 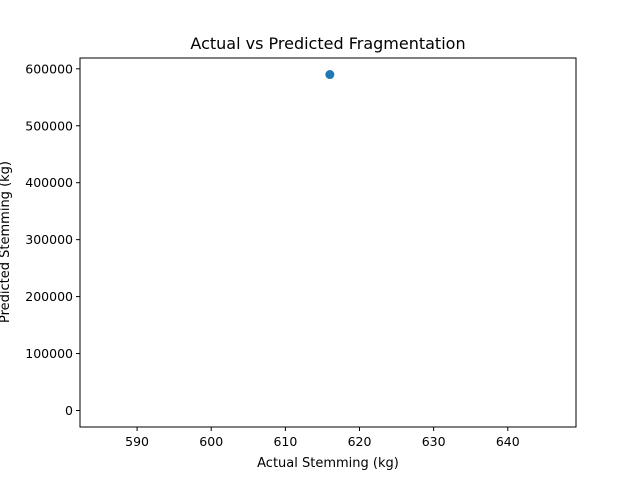 I want to click on x-axis-ticks: 590 600 610 620 630 640, so click(x=322, y=438).